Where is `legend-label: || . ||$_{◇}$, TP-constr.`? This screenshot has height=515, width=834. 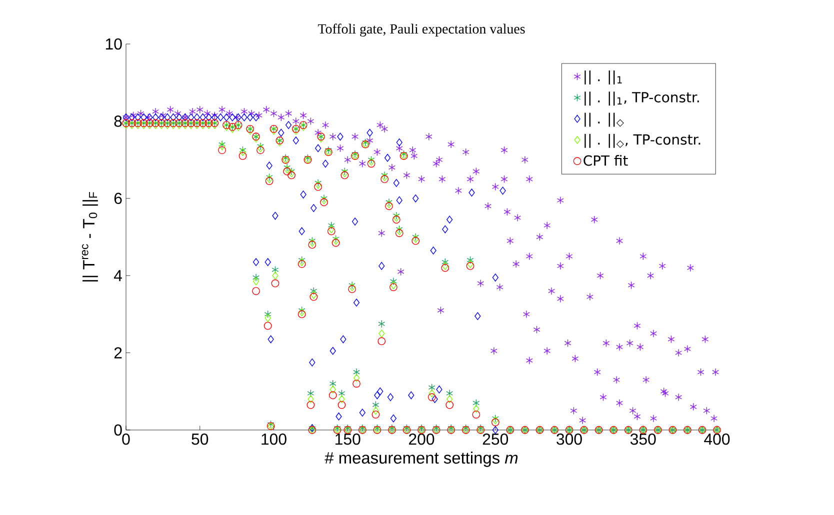 legend-label: || . ||$_{◇}$, TP-constr. is located at coordinates (642, 141).